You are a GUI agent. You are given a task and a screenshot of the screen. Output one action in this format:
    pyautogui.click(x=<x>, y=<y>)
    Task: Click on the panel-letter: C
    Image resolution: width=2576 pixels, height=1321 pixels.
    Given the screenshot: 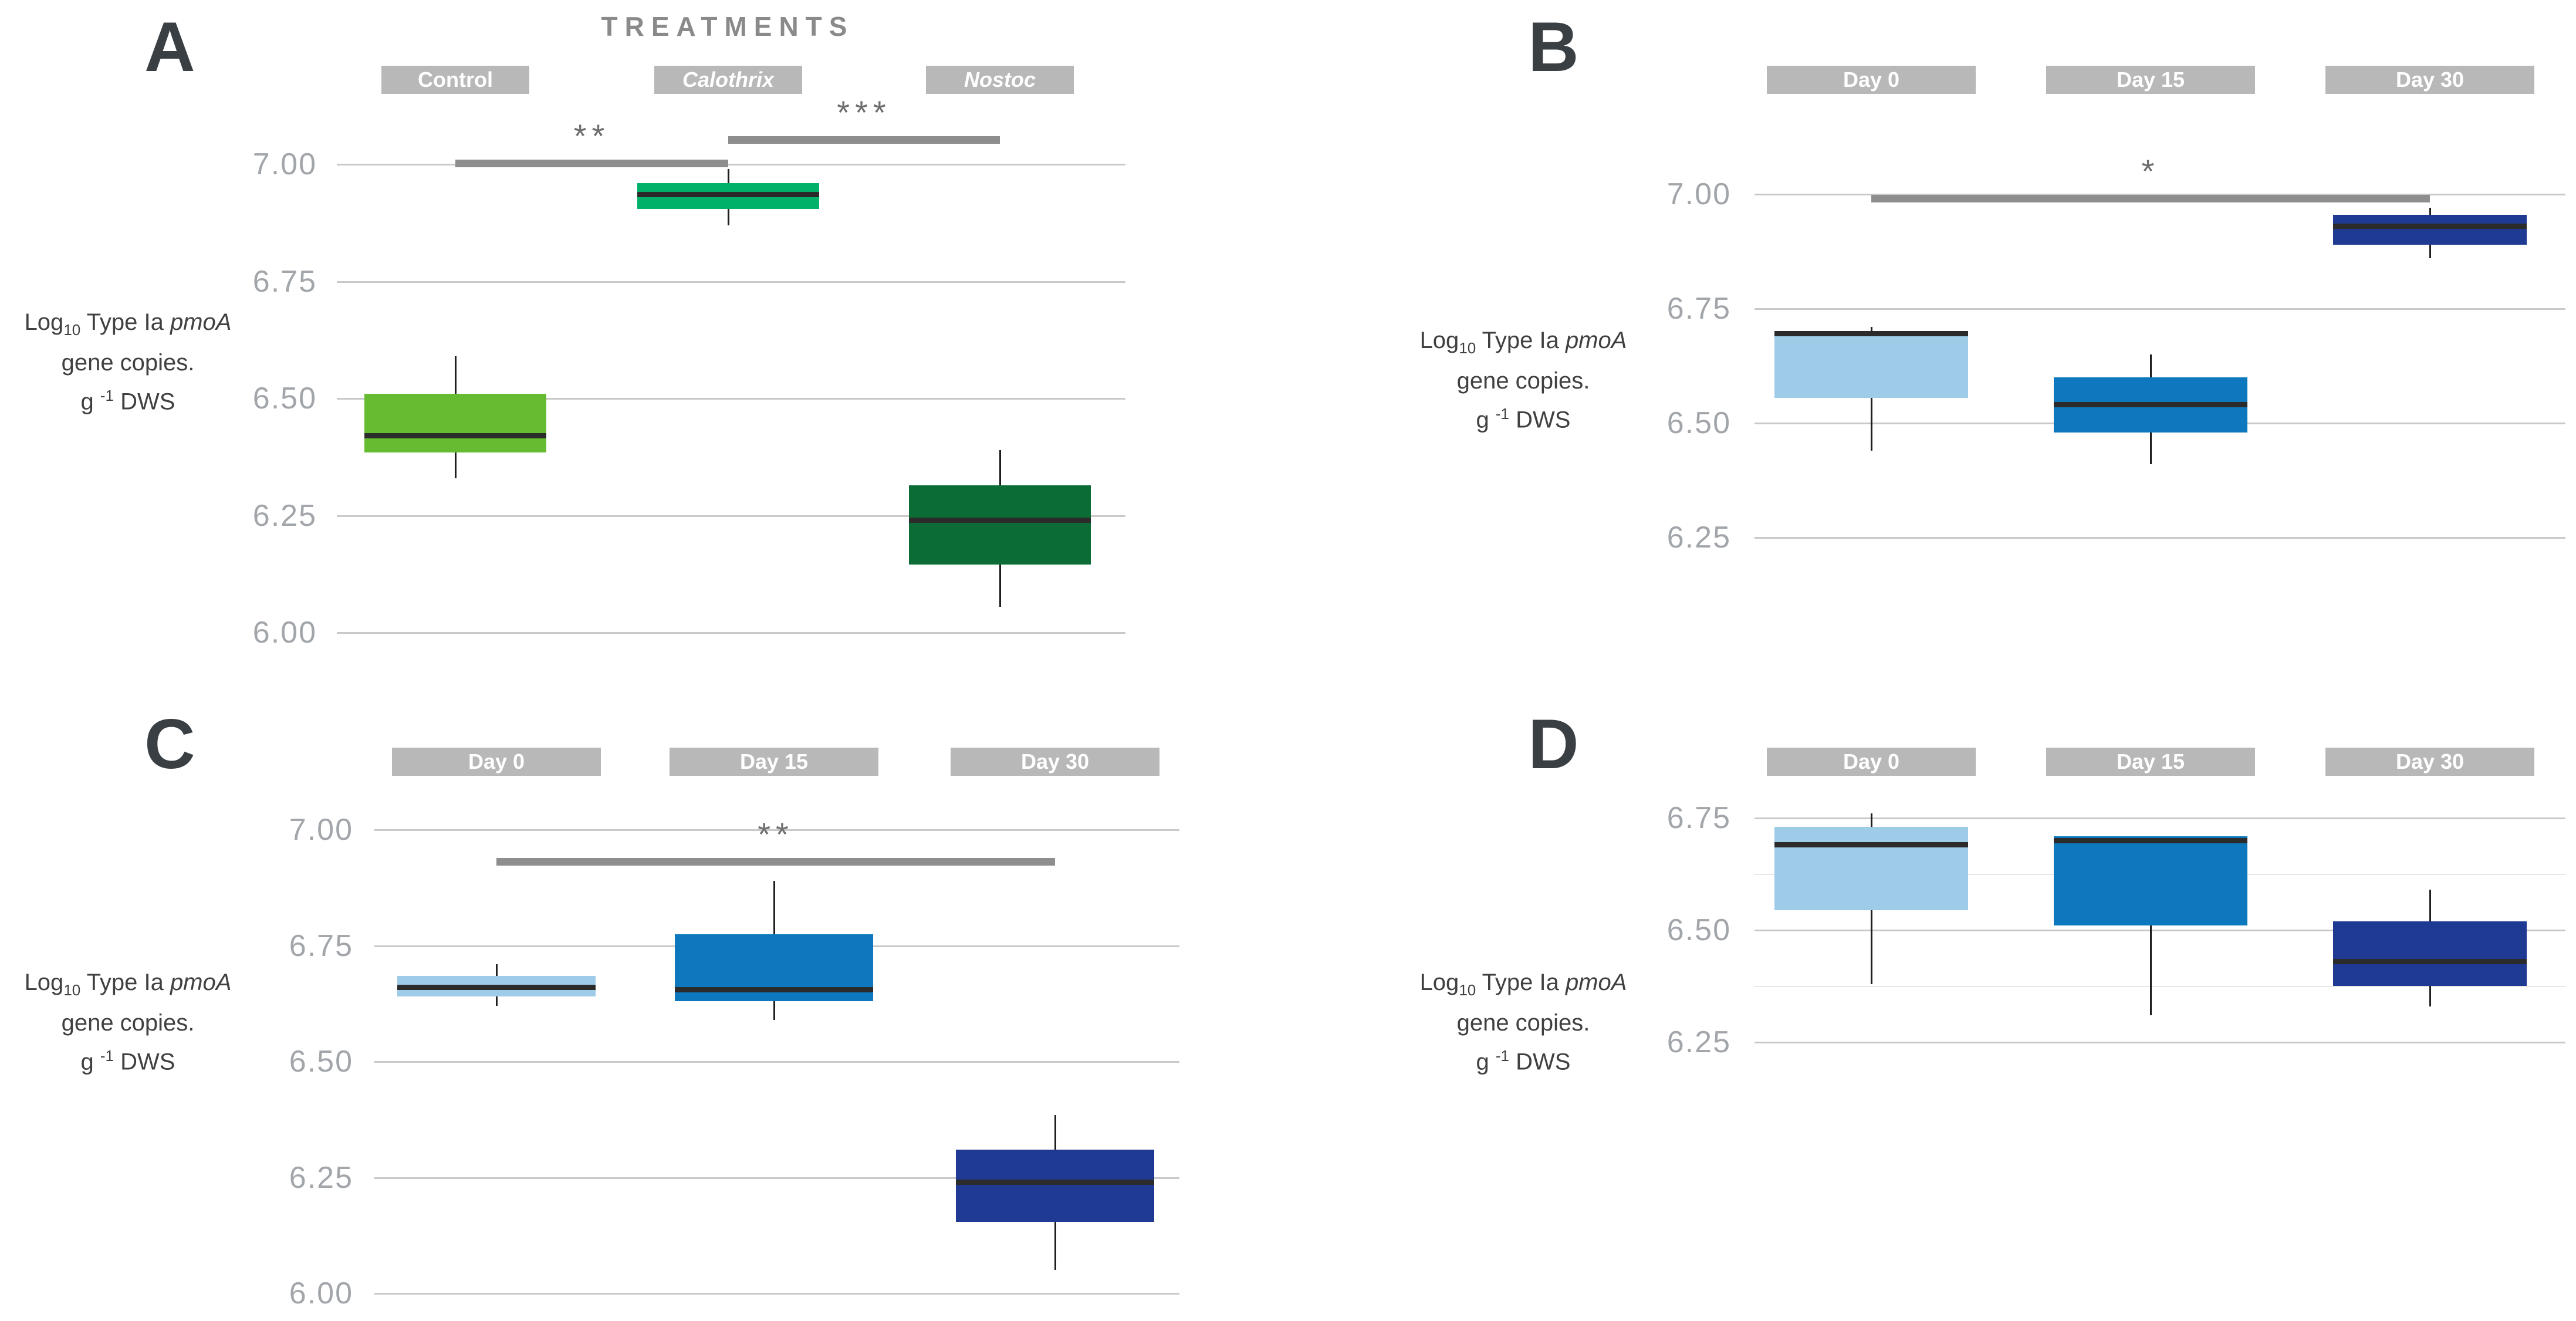 What is the action you would take?
    pyautogui.click(x=170, y=744)
    